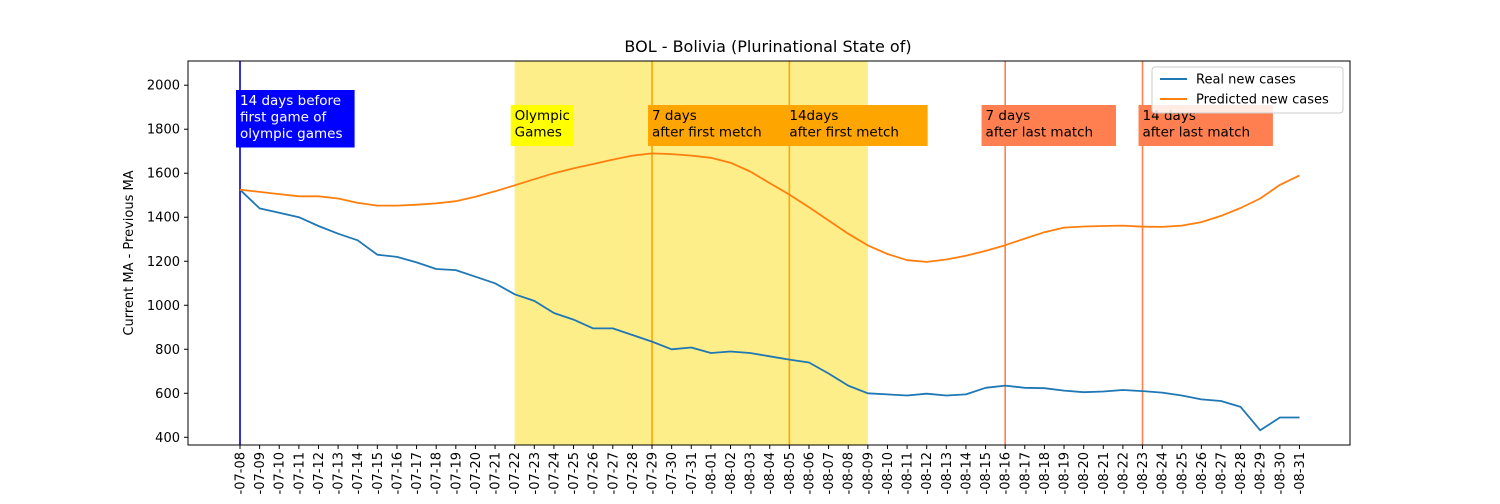  What do you see at coordinates (849, 473) in the screenshot?
I see `x-tick-label-31: -08-08` at bounding box center [849, 473].